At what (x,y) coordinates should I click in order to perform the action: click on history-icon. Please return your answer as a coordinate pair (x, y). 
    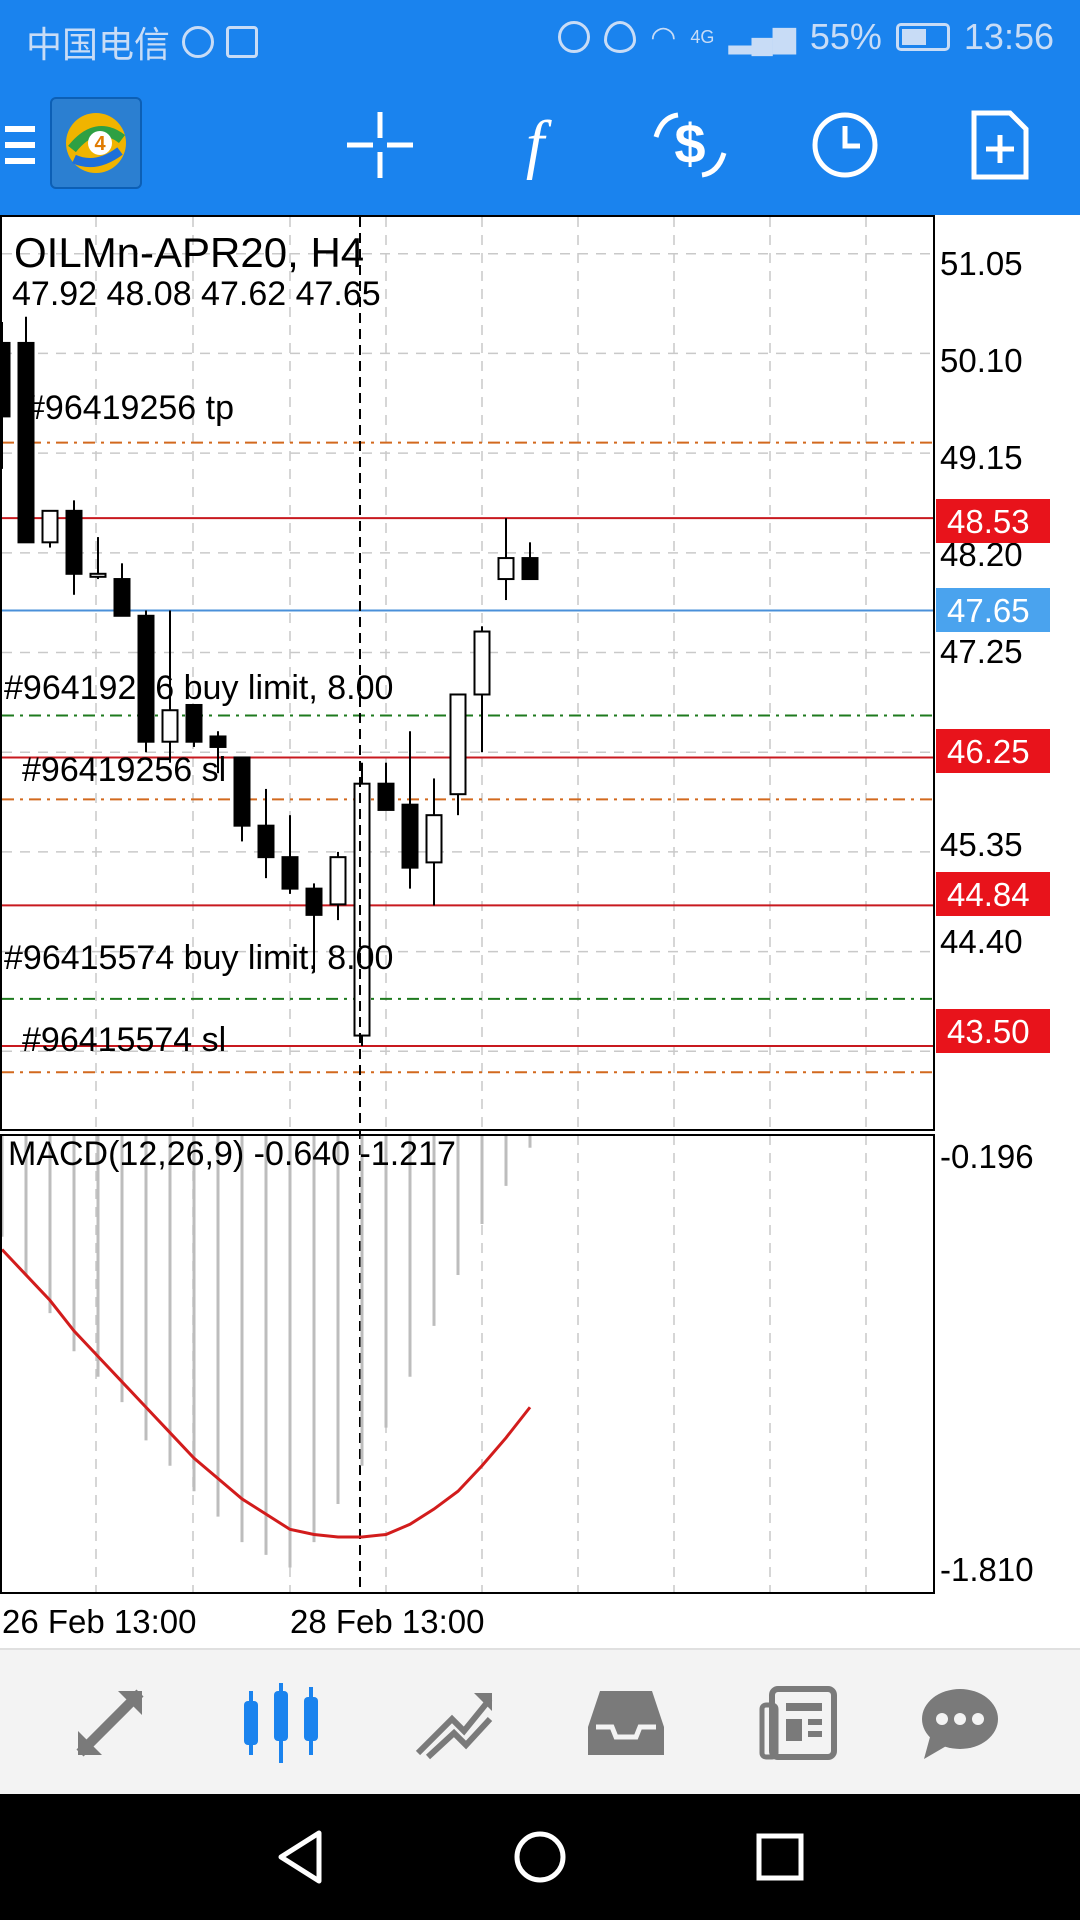
    Looking at the image, I should click on (626, 1723).